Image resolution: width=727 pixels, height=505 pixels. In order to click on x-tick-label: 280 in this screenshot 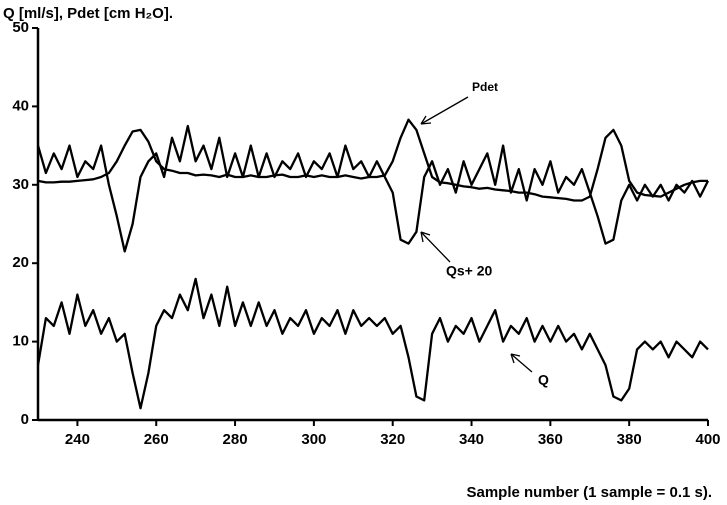, I will do `click(235, 439)`.